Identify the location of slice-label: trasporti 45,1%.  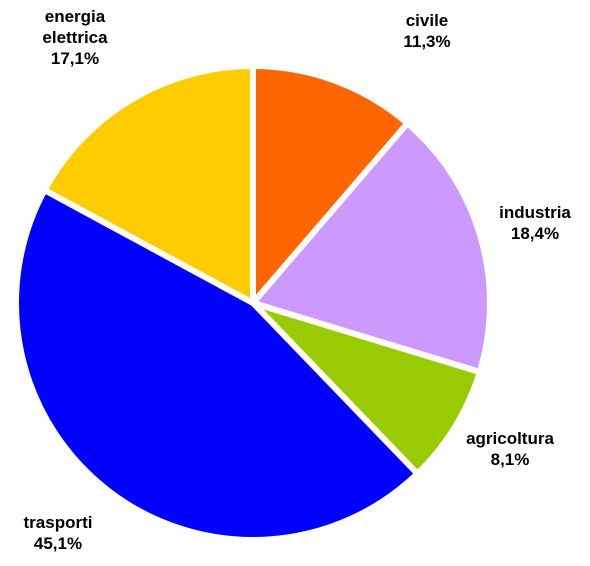
(58, 533).